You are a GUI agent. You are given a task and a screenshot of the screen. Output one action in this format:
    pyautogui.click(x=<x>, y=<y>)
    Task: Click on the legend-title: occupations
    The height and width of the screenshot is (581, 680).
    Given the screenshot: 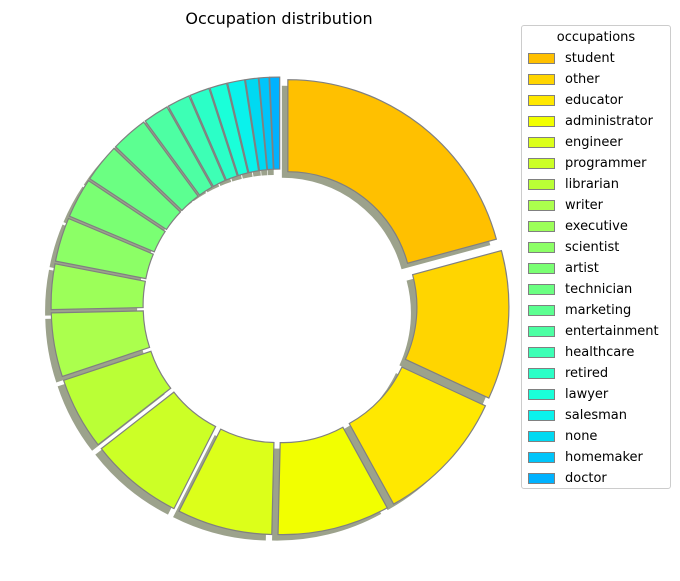 What is the action you would take?
    pyautogui.click(x=596, y=37)
    